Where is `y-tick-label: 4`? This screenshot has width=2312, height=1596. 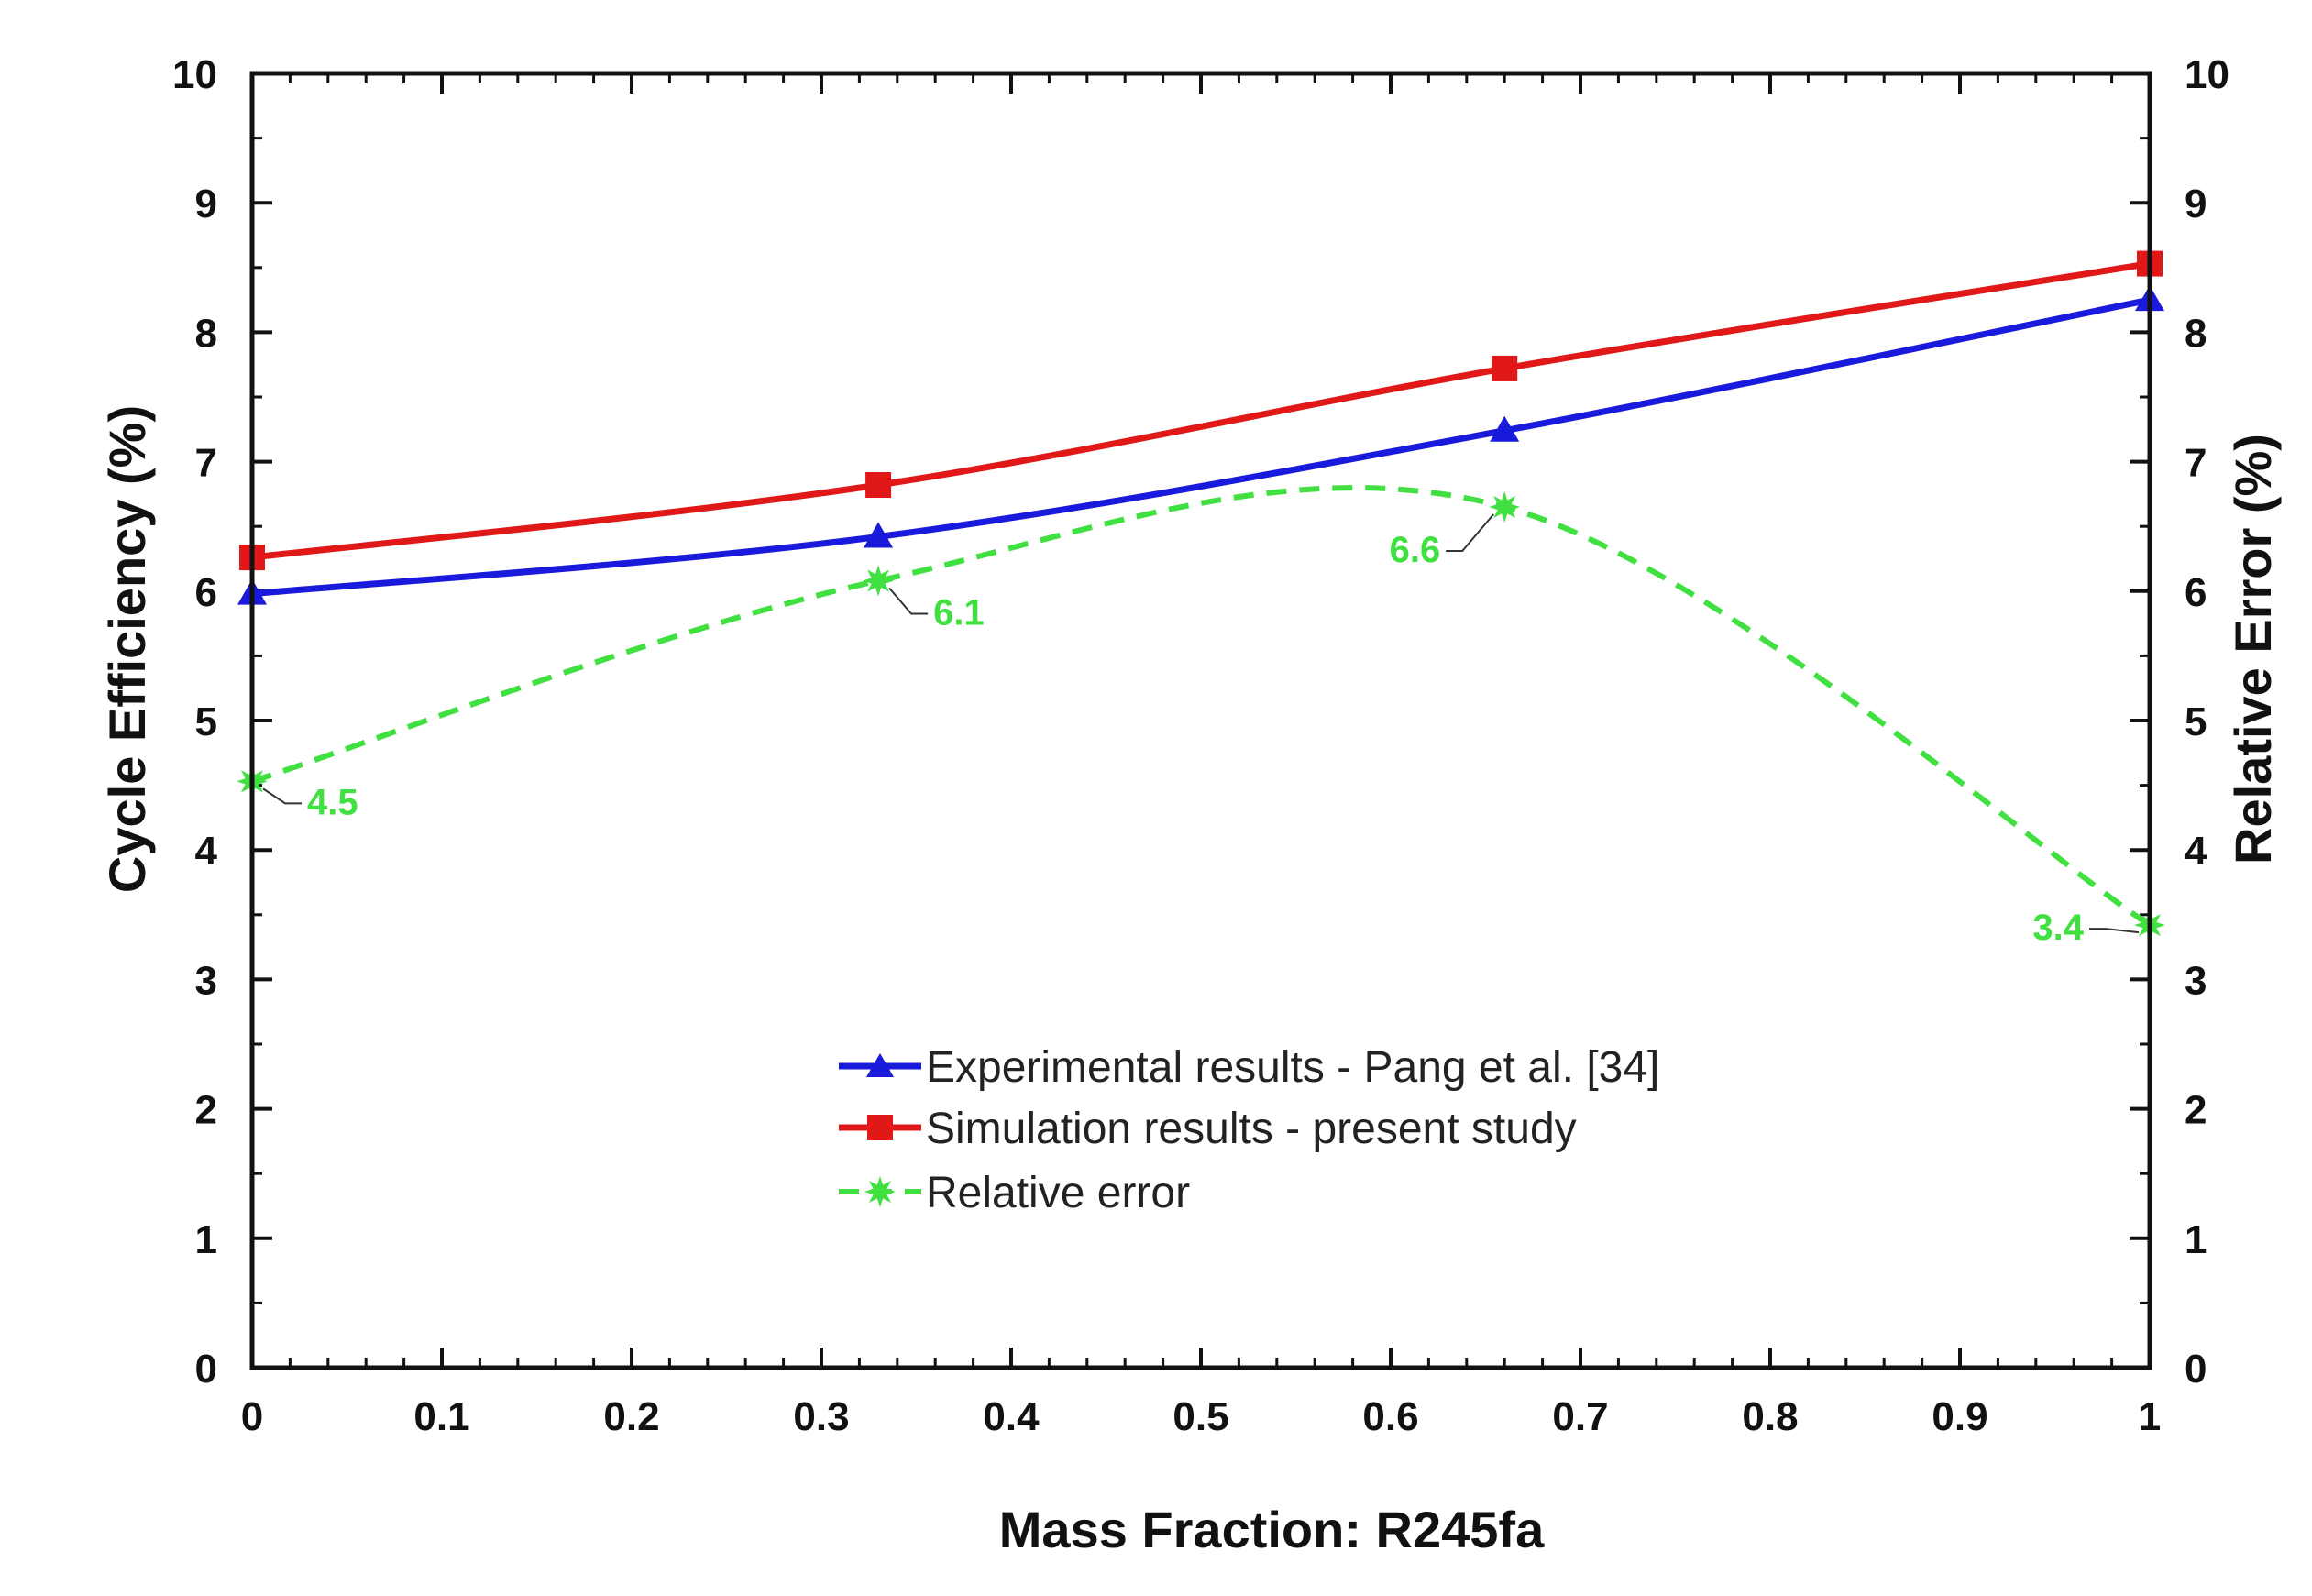 y-tick-label: 4 is located at coordinates (206, 851).